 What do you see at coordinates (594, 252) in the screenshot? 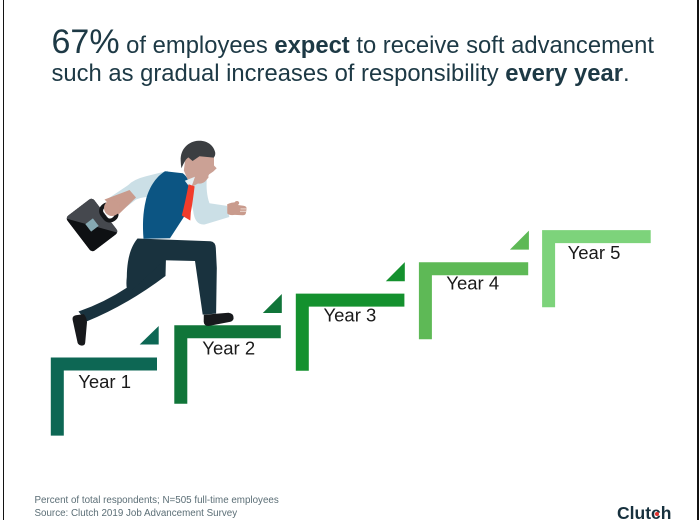
I see `svg-text: Year 5` at bounding box center [594, 252].